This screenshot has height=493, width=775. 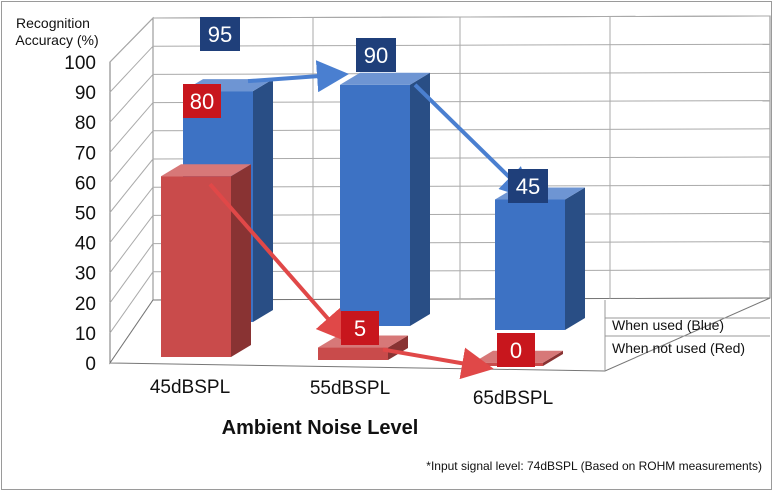 What do you see at coordinates (553, 358) in the screenshot?
I see `bar-red-65dBSPL-side` at bounding box center [553, 358].